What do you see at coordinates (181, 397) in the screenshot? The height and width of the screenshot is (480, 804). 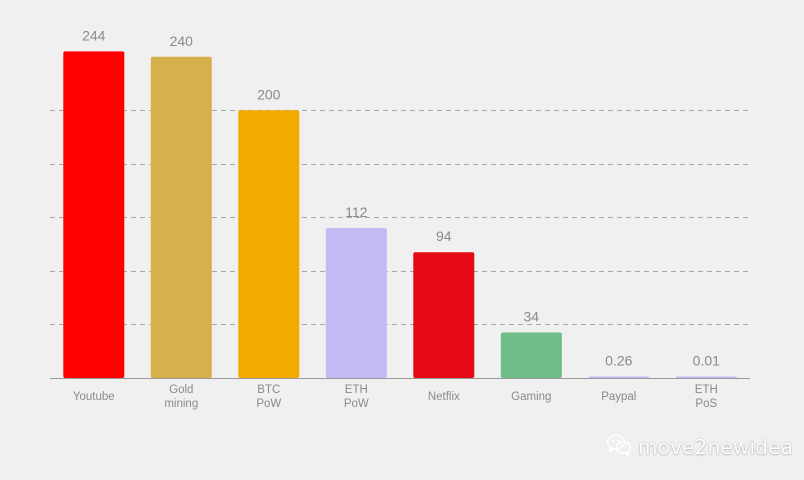 I see `x-tick-label: Gold mining` at bounding box center [181, 397].